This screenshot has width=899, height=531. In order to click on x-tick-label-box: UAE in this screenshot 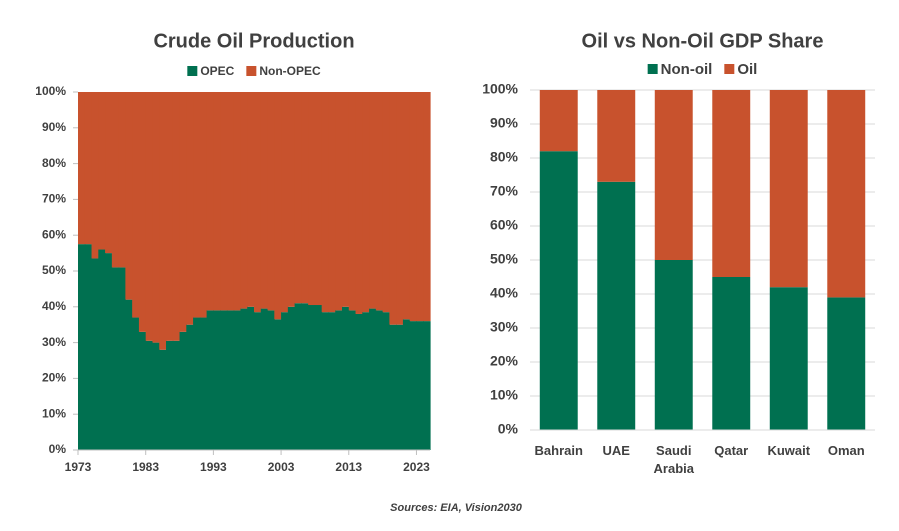, I will do `click(616, 450)`.